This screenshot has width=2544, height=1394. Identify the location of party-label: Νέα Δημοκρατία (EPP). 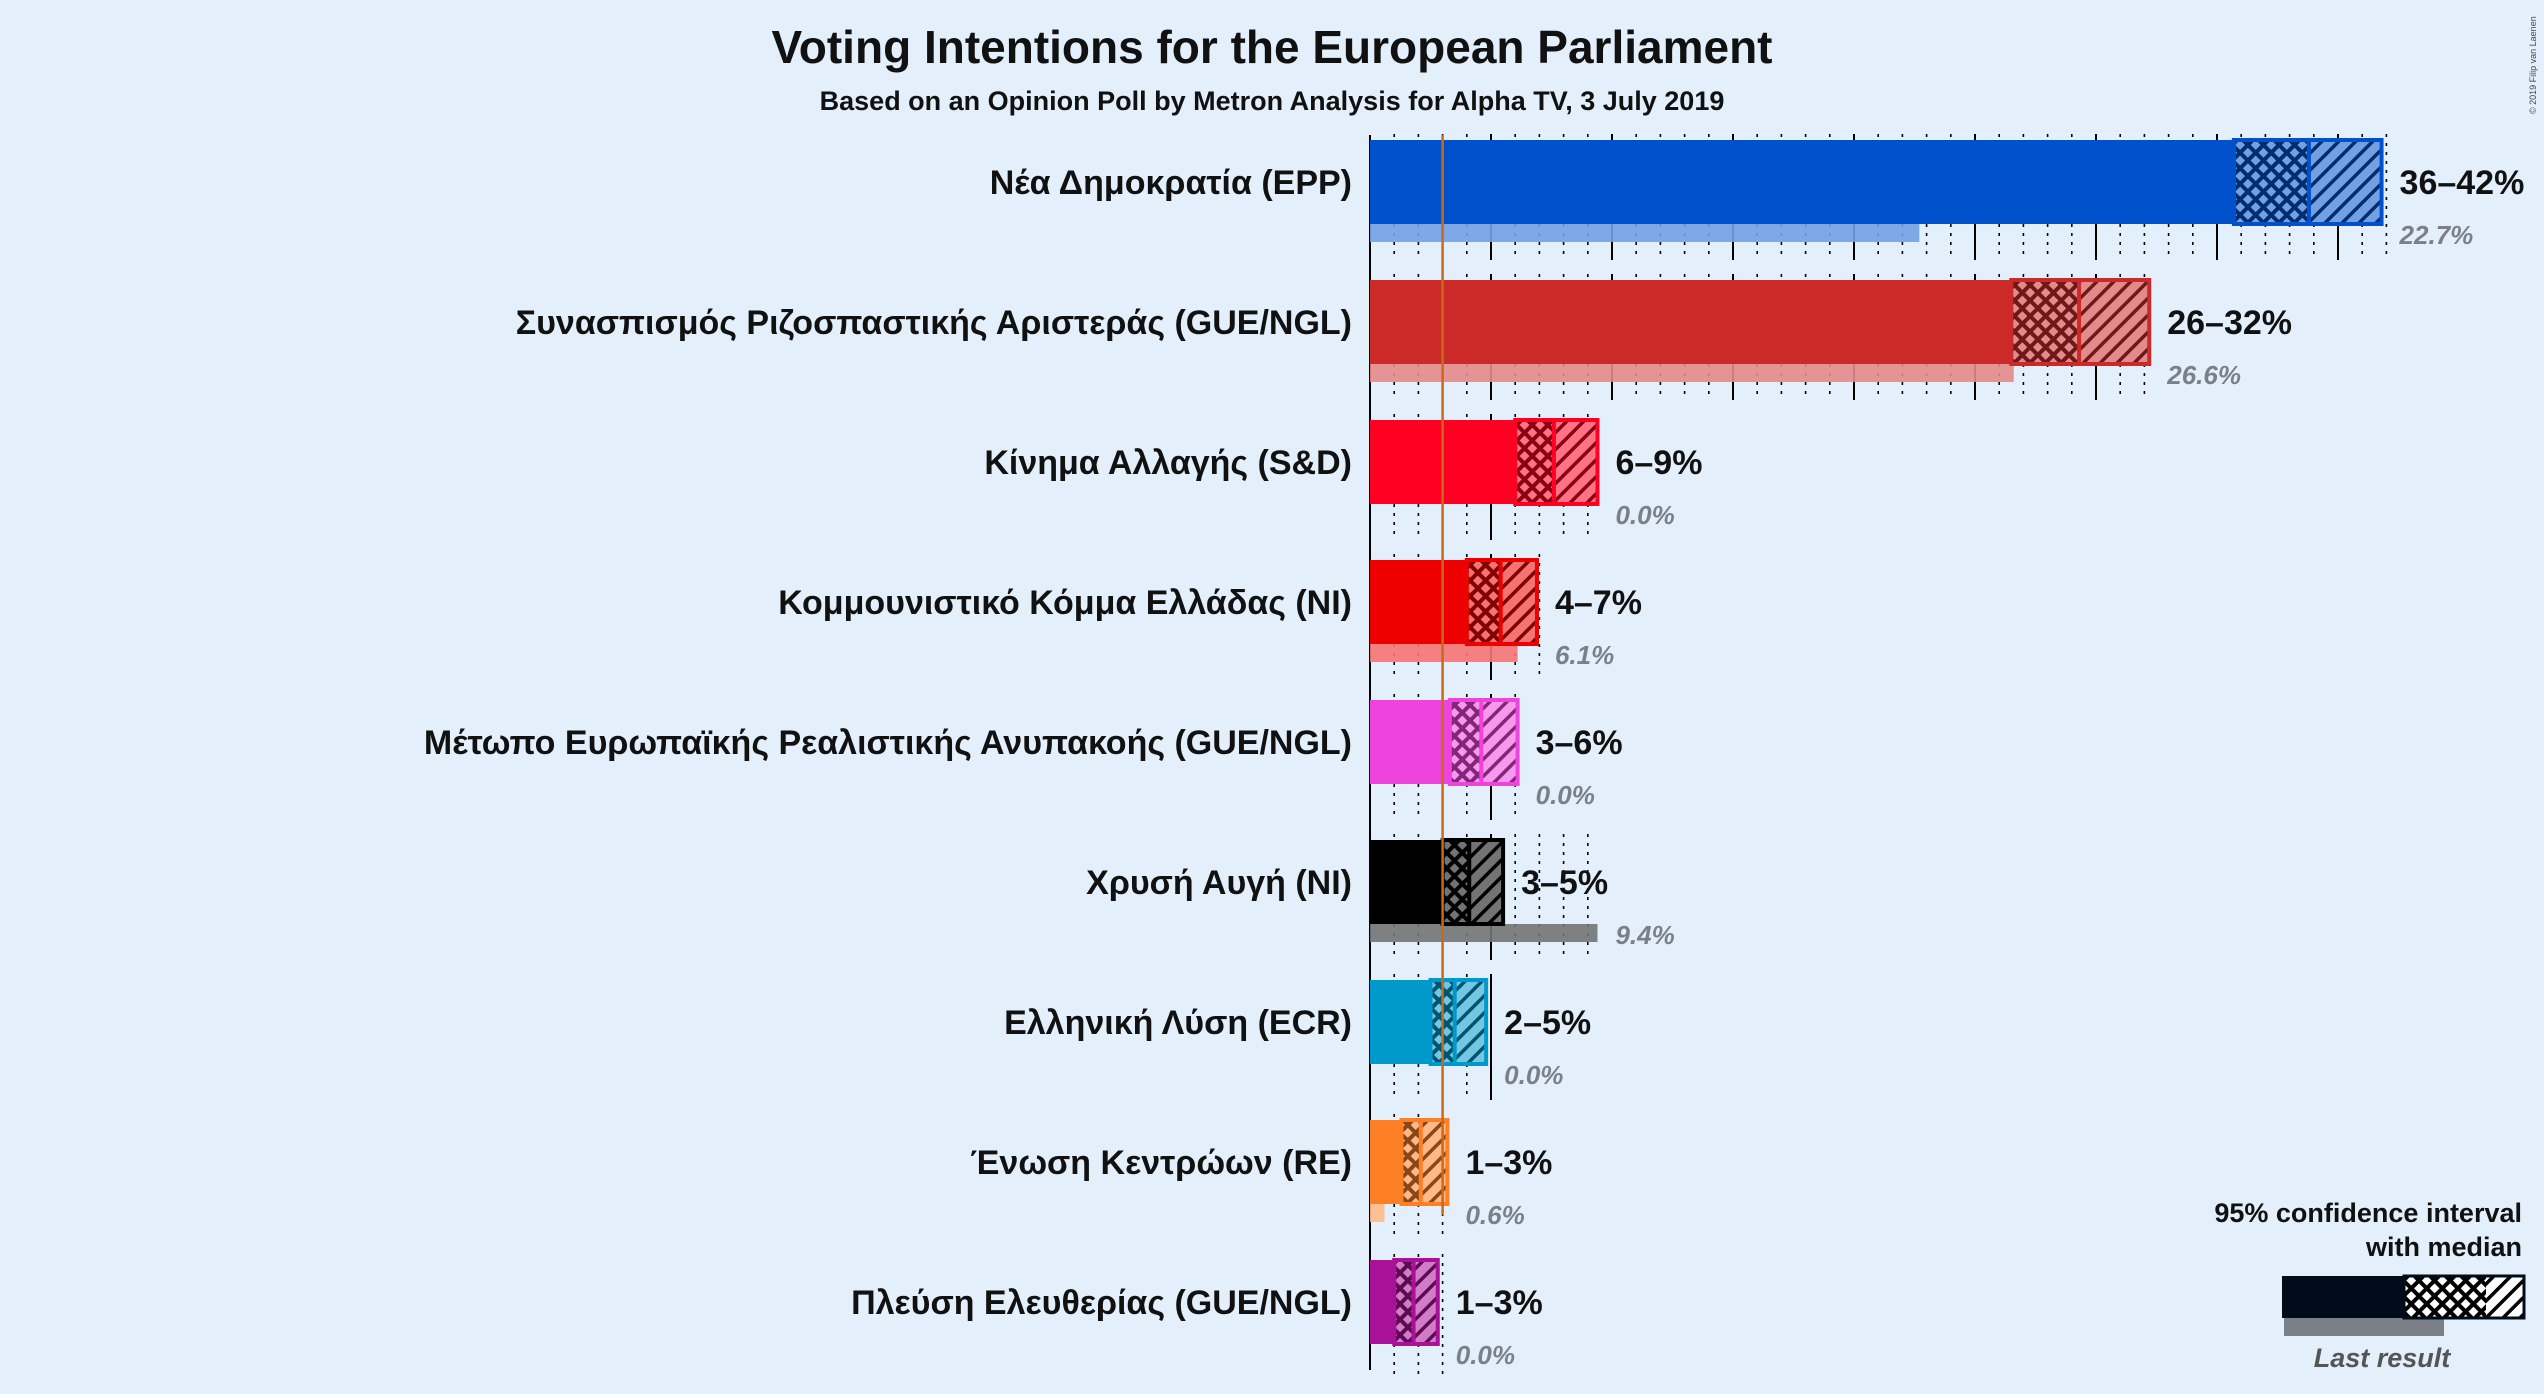
(1171, 183).